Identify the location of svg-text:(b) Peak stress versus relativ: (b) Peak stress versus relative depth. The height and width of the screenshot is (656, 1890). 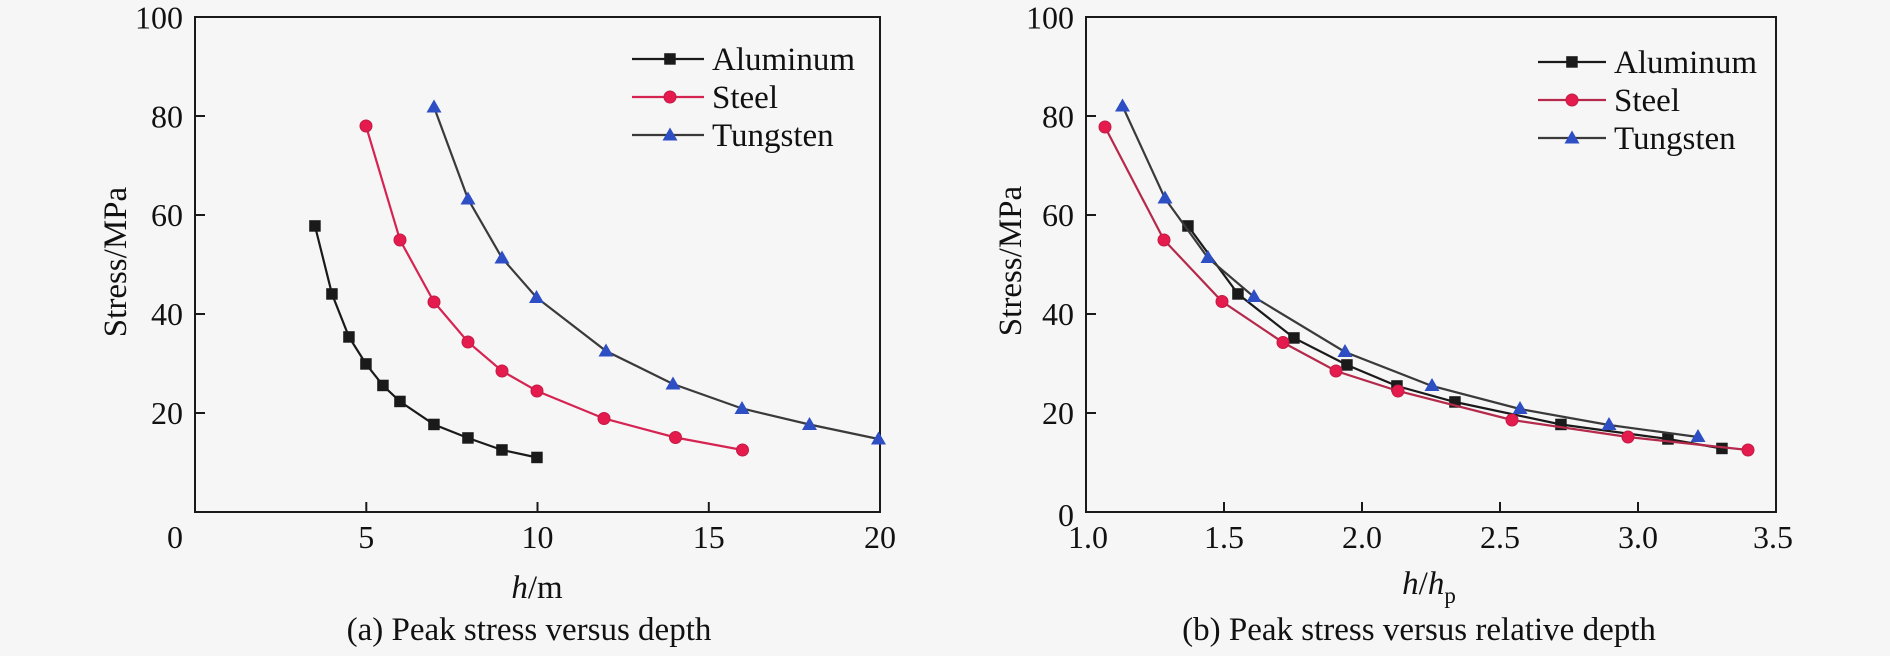
(1419, 630).